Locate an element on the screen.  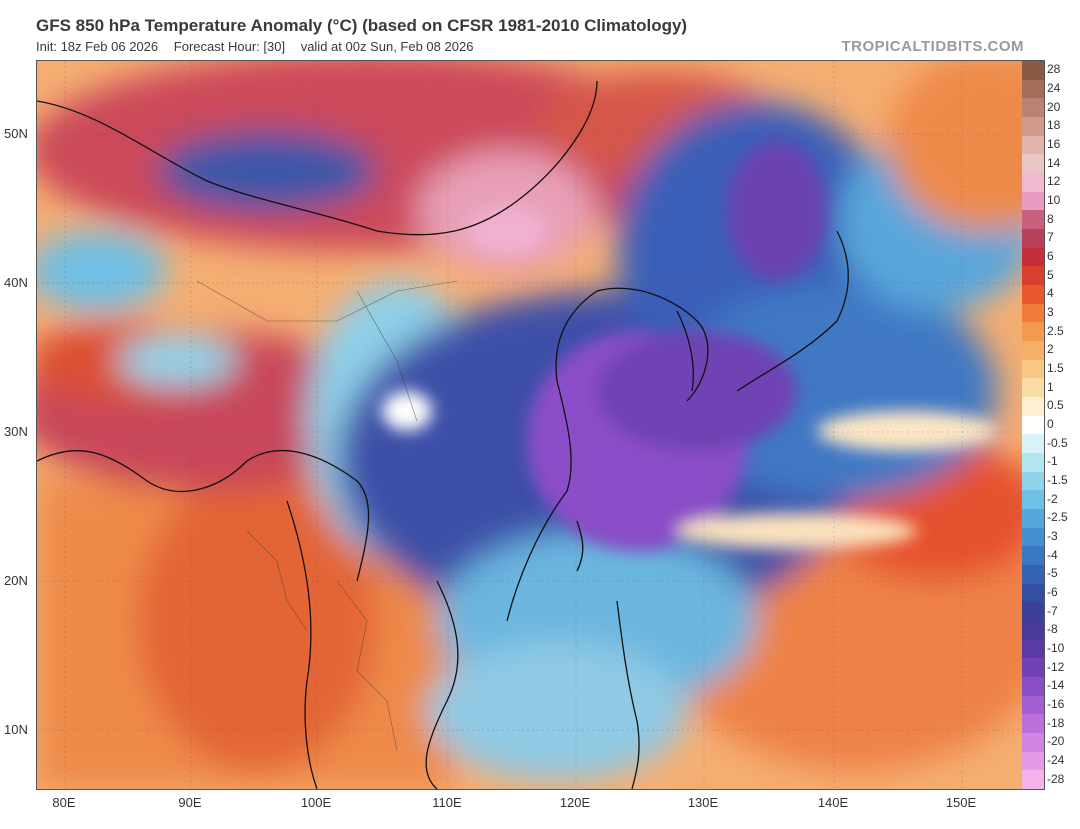
valid-time: valid at 00z Sun, Feb 08 2026 is located at coordinates (387, 46).